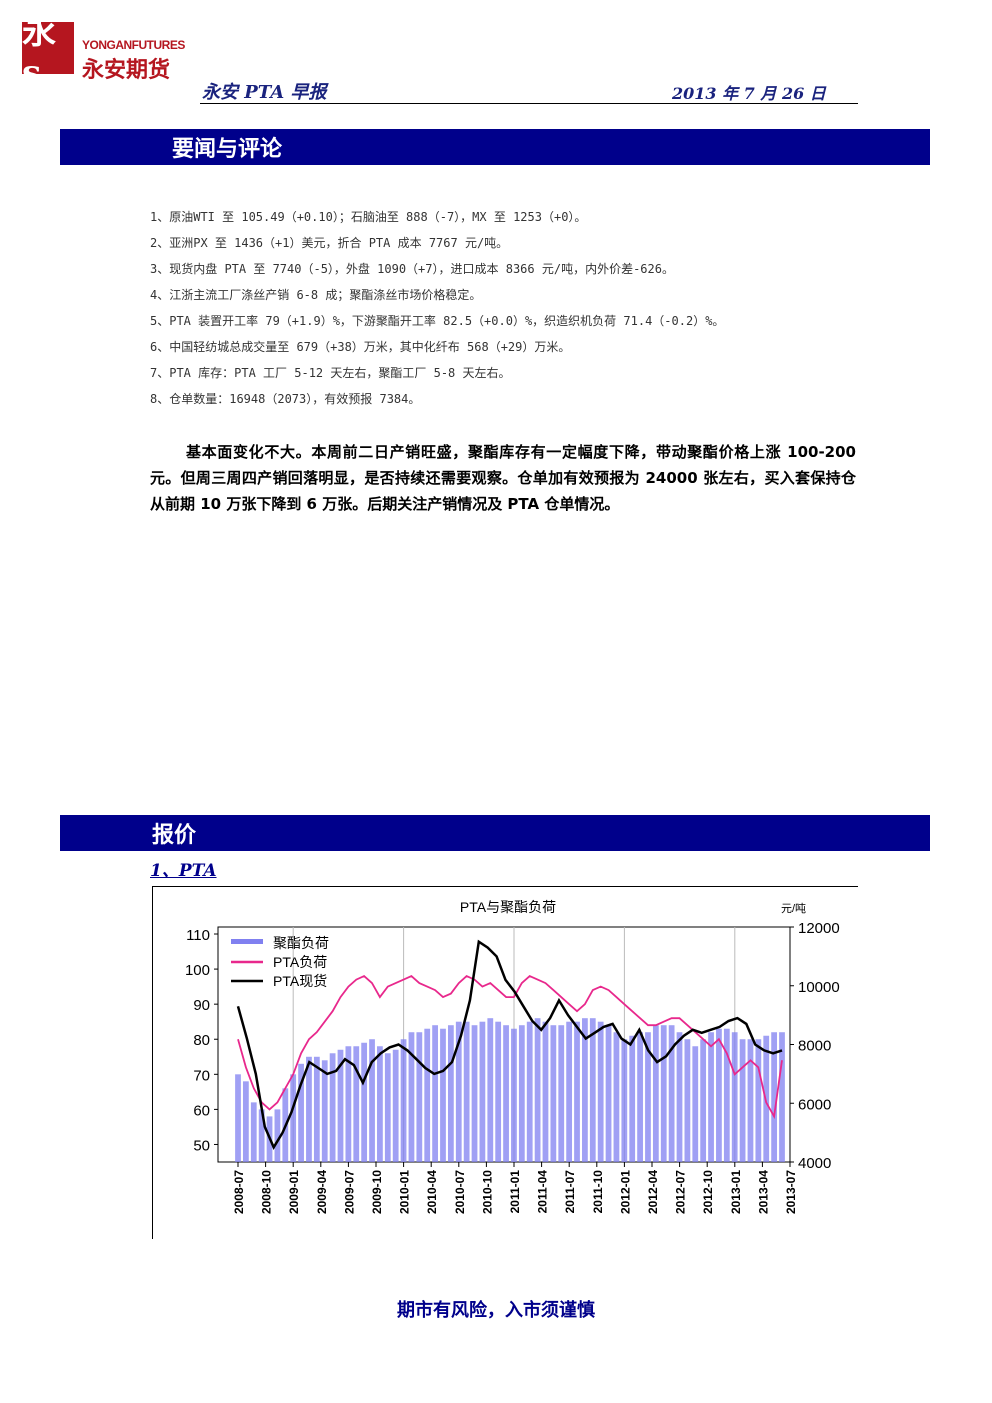 The height and width of the screenshot is (1403, 992). What do you see at coordinates (736, 1192) in the screenshot?
I see `x-tick-label: 2013-01` at bounding box center [736, 1192].